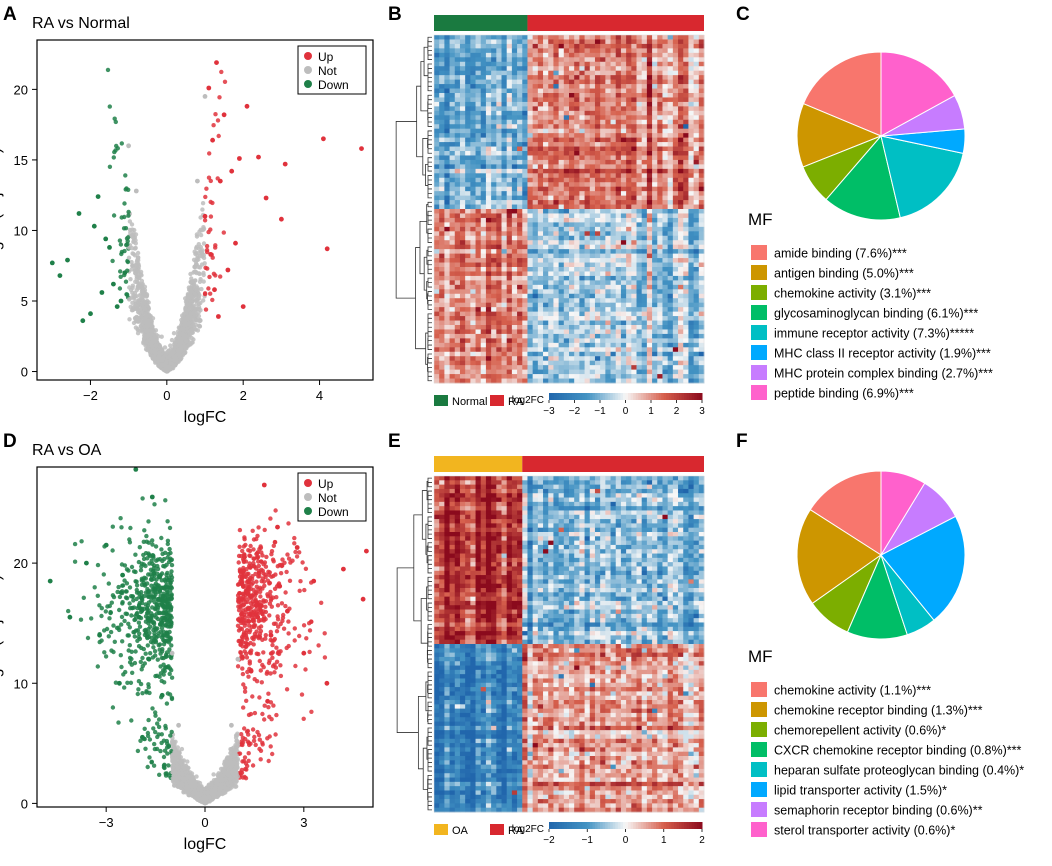 Image resolution: width=1052 pixels, height=866 pixels. Describe the element at coordinates (24, 372) in the screenshot. I see `y-tick-label: 0` at that location.